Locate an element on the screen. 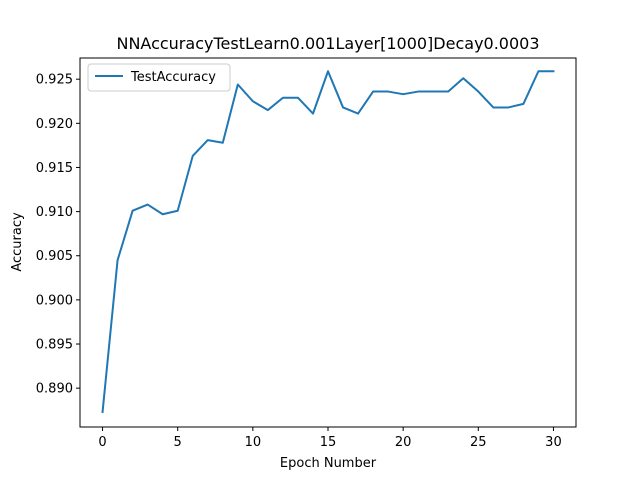 Image resolution: width=640 pixels, height=480 pixels. y-axis: 0.890 0.895 0.900 0.905 0.910 0.915 0.920 0.925 is located at coordinates (58, 235).